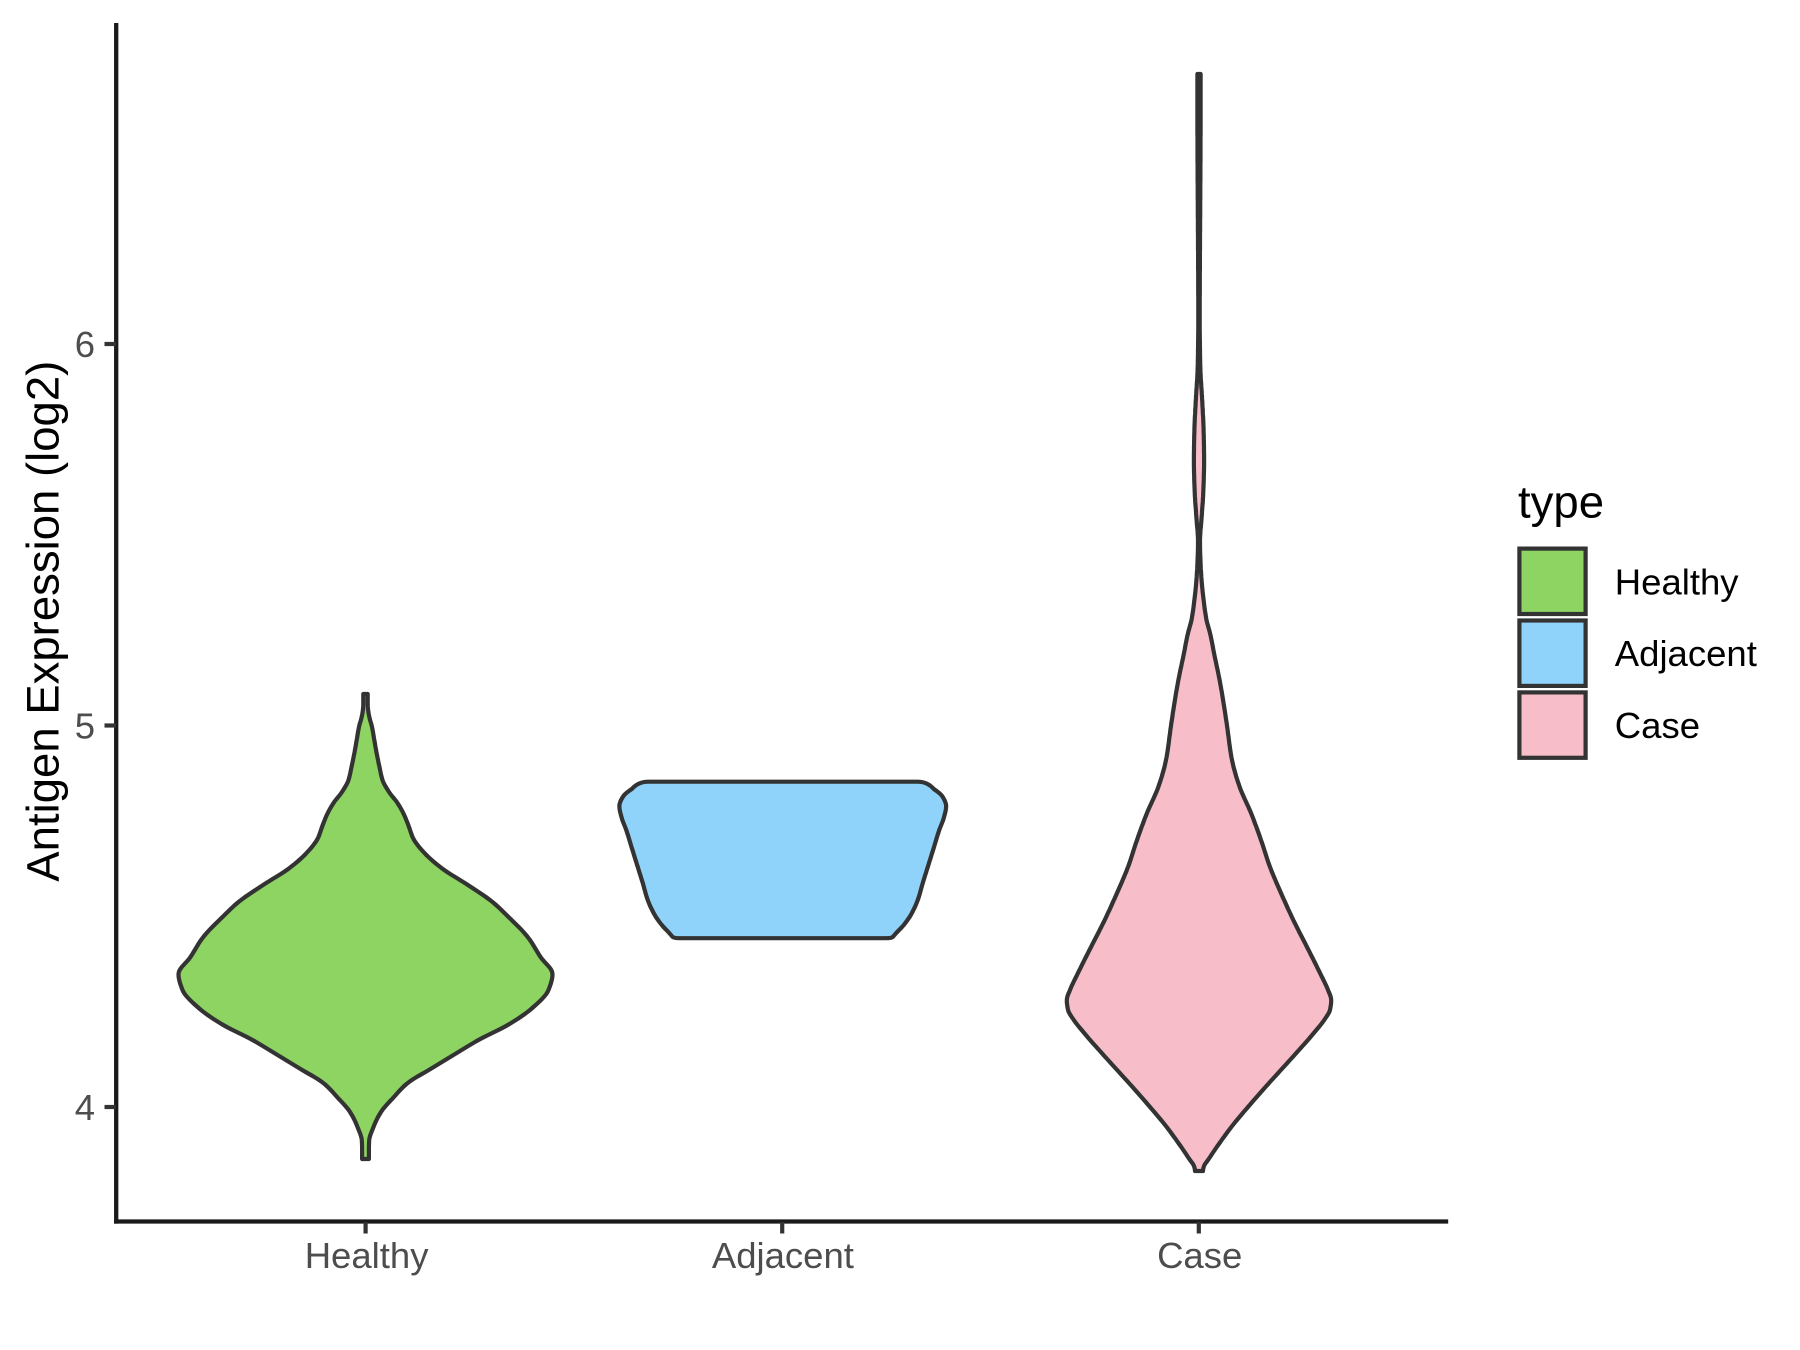 The height and width of the screenshot is (1350, 1800). I want to click on svg-text: 6, so click(85, 344).